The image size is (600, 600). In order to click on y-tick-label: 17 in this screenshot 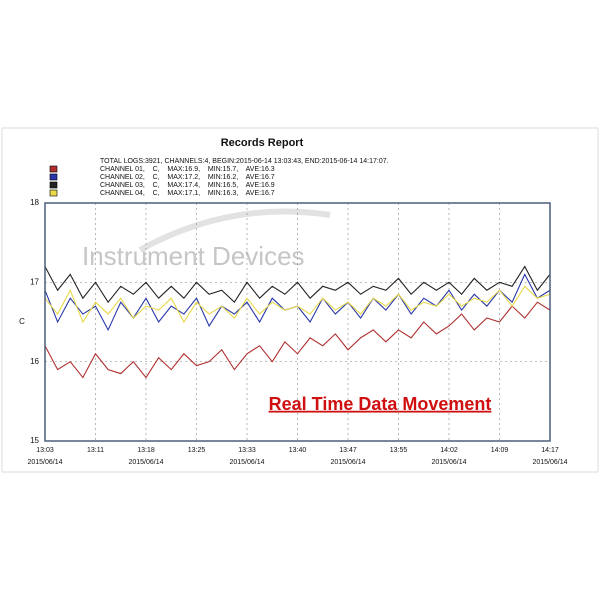, I will do `click(34, 281)`.